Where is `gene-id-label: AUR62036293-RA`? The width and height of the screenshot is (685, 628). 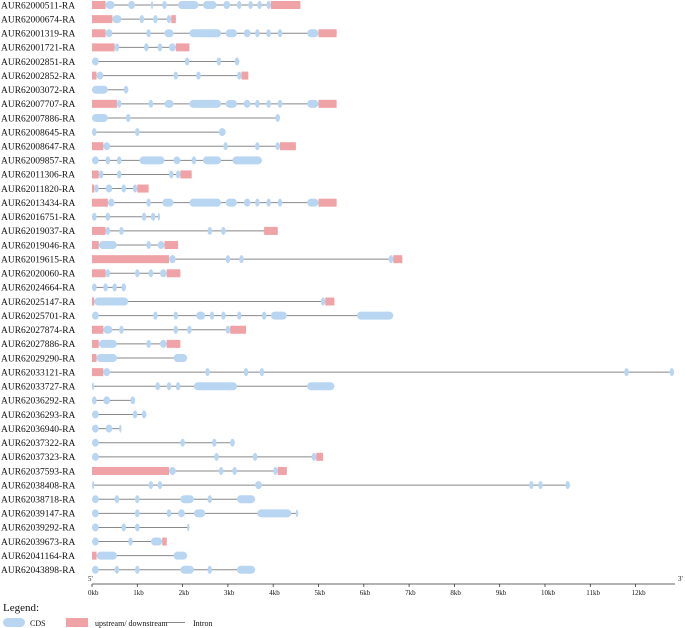
gene-id-label: AUR62036293-RA is located at coordinates (38, 416).